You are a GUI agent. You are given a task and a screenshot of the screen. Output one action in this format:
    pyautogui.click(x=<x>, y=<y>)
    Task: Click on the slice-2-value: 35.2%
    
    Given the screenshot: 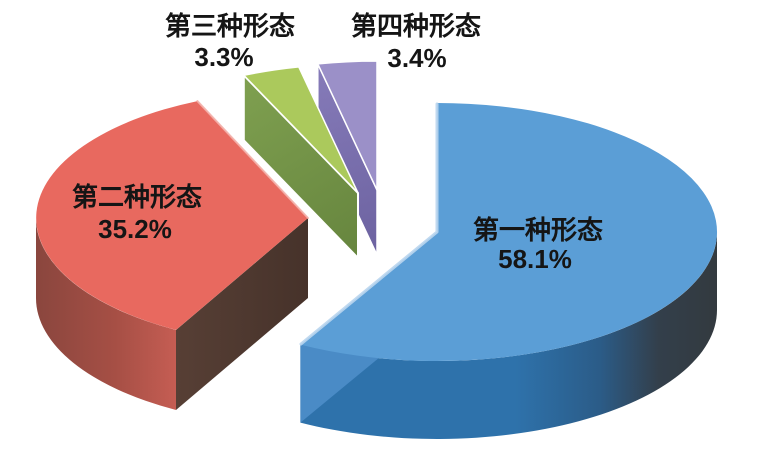 What is the action you would take?
    pyautogui.click(x=135, y=229)
    